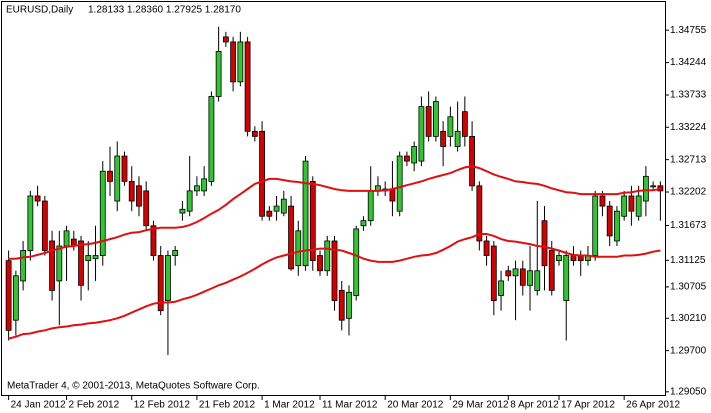  Describe the element at coordinates (653, 405) in the screenshot. I see `x-tick-label: 26 Apr 2012` at that location.